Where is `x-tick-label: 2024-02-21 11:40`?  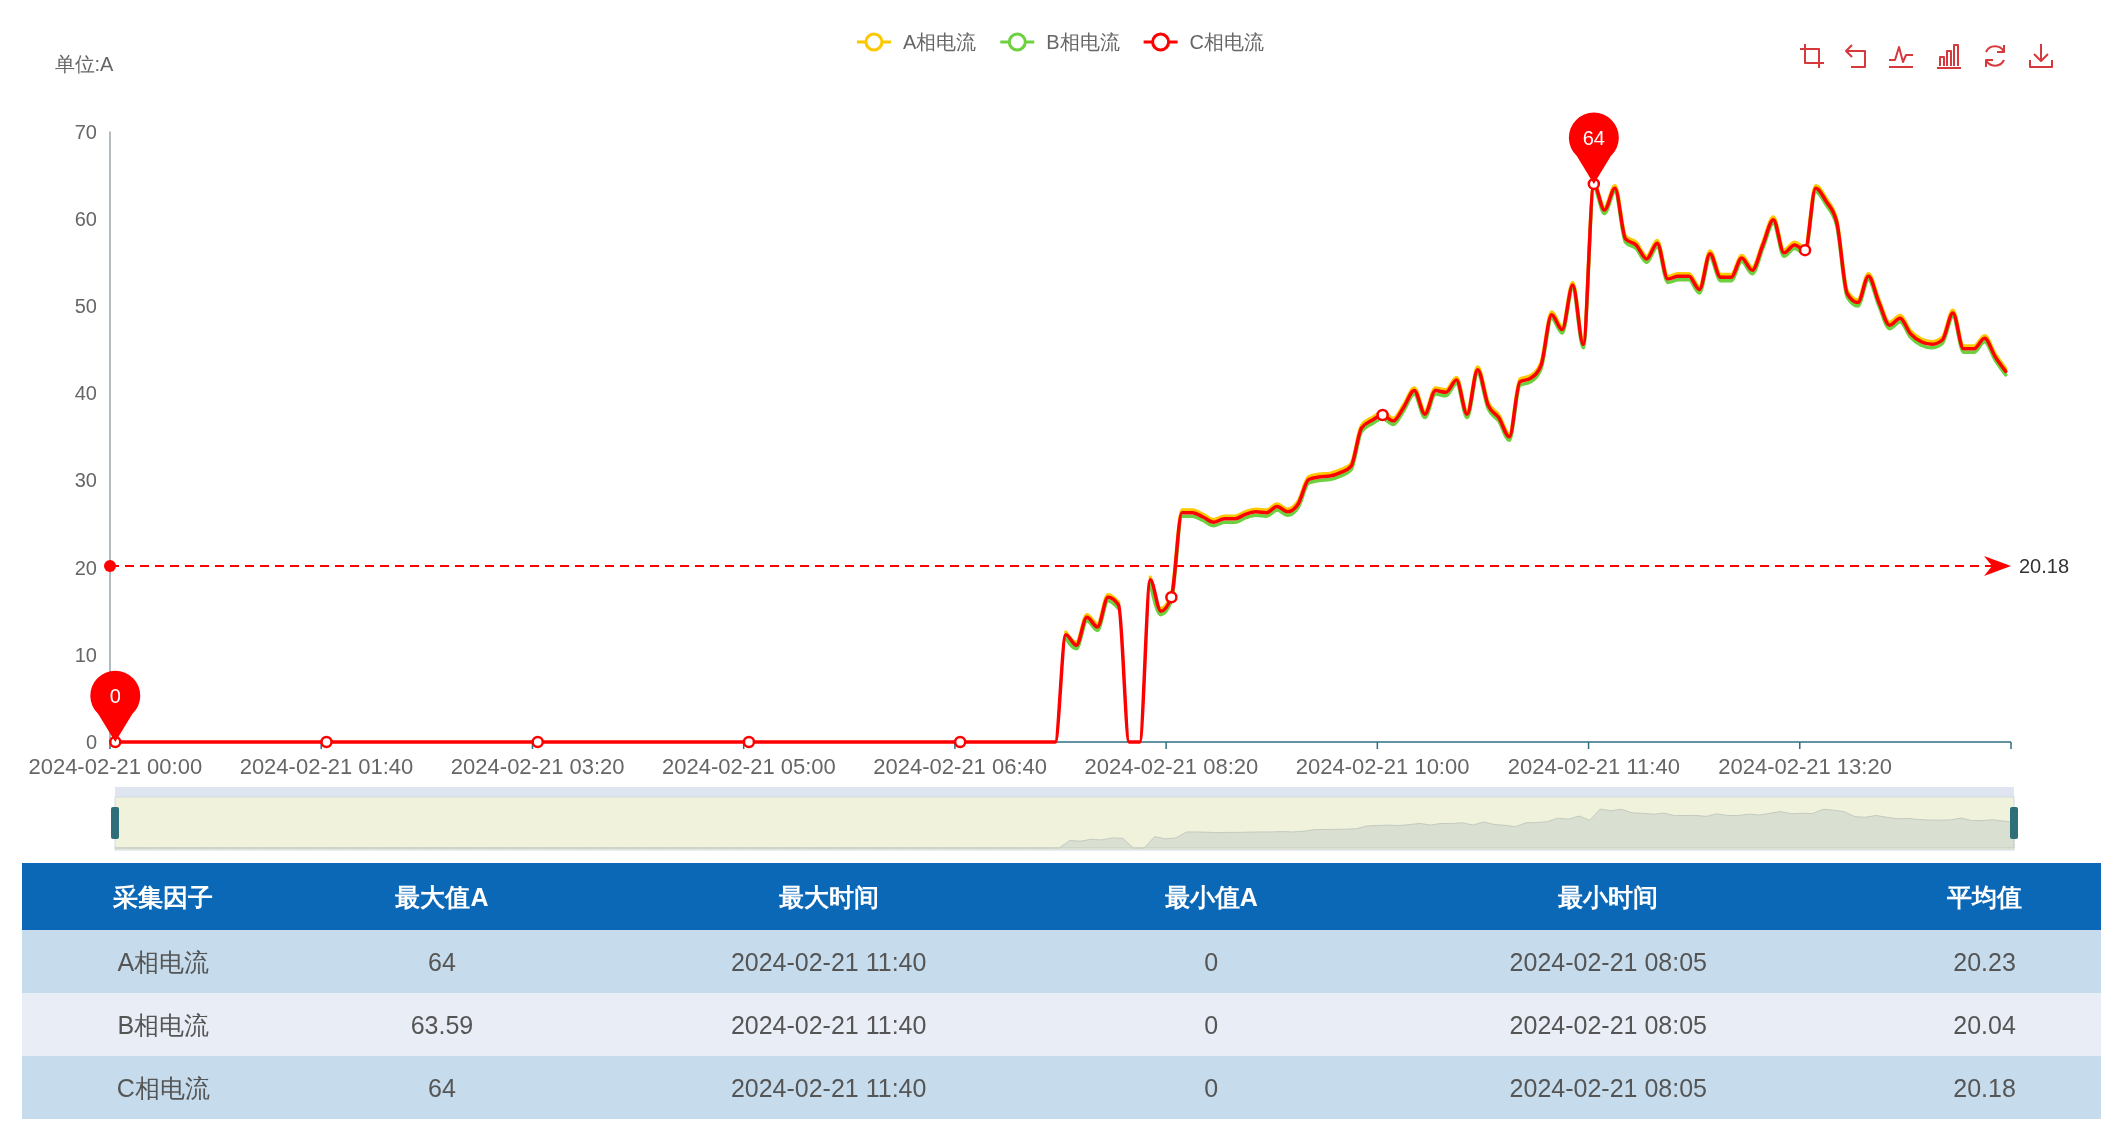
x-tick-label: 2024-02-21 11:40 is located at coordinates (1593, 766).